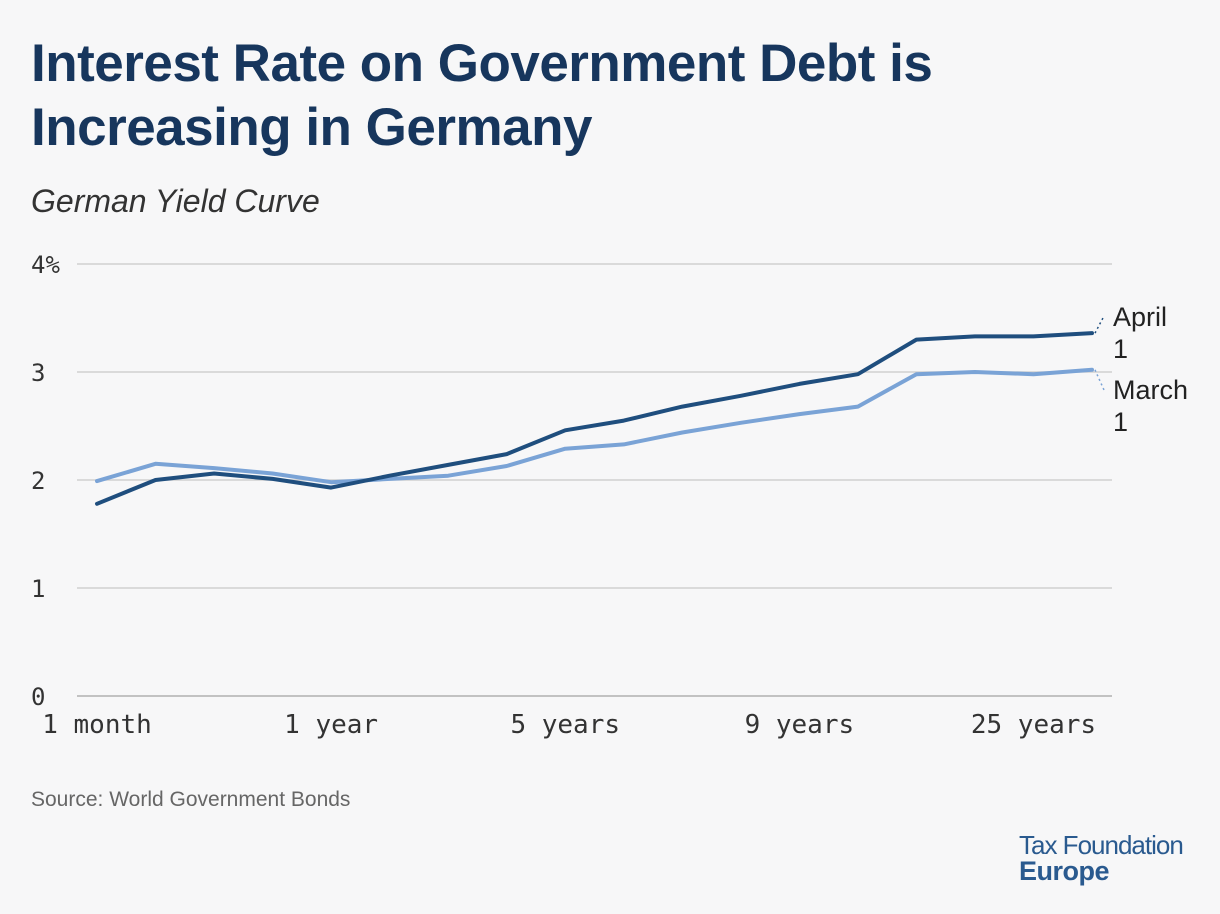 Image resolution: width=1220 pixels, height=914 pixels. What do you see at coordinates (1064, 871) in the screenshot?
I see `logo-line-2: Europe` at bounding box center [1064, 871].